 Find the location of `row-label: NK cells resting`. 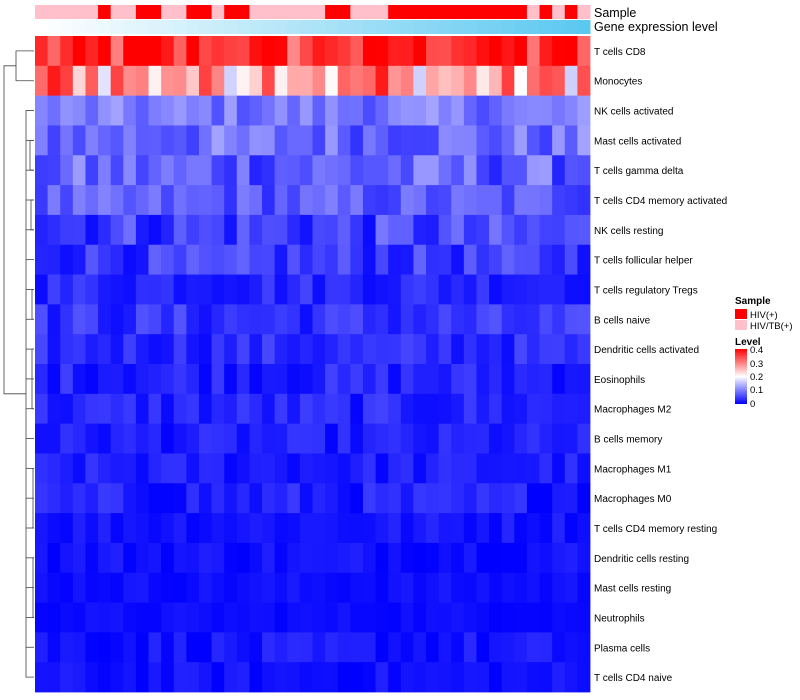

row-label: NK cells resting is located at coordinates (628, 231).